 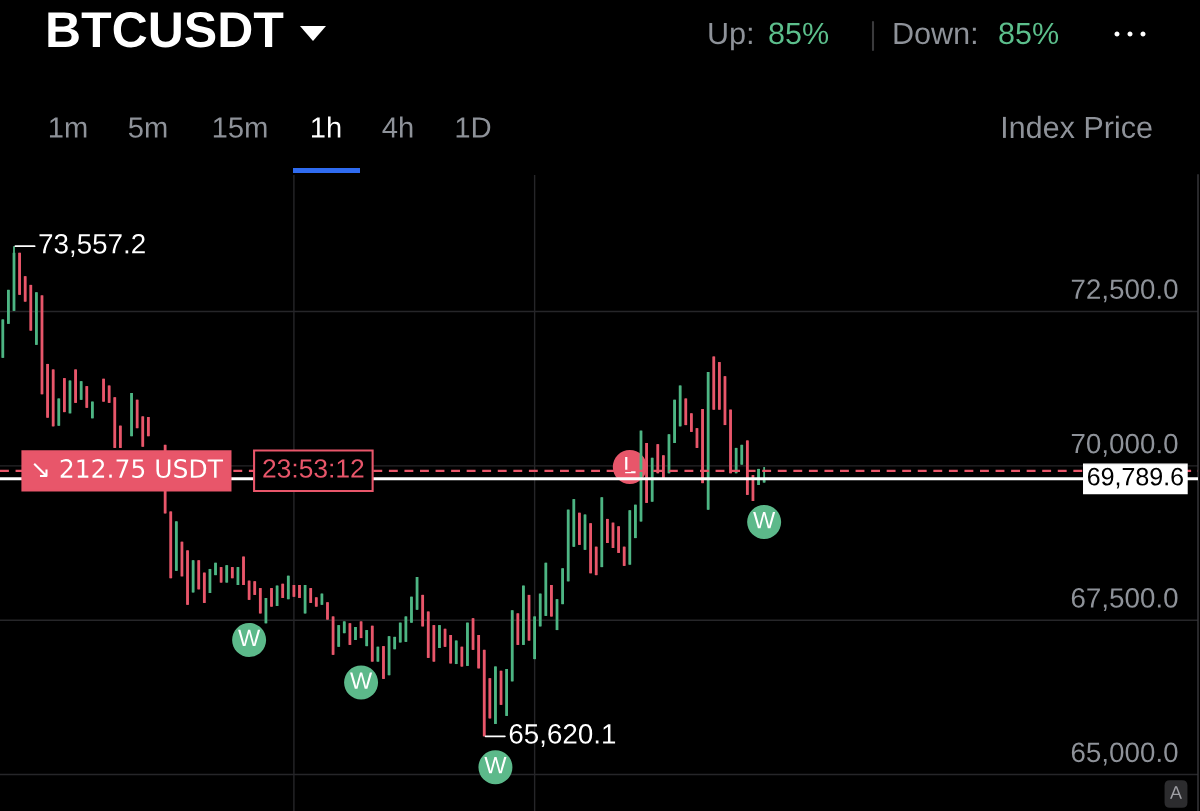 I want to click on y-tick-label: 65,000.0, so click(x=1124, y=754).